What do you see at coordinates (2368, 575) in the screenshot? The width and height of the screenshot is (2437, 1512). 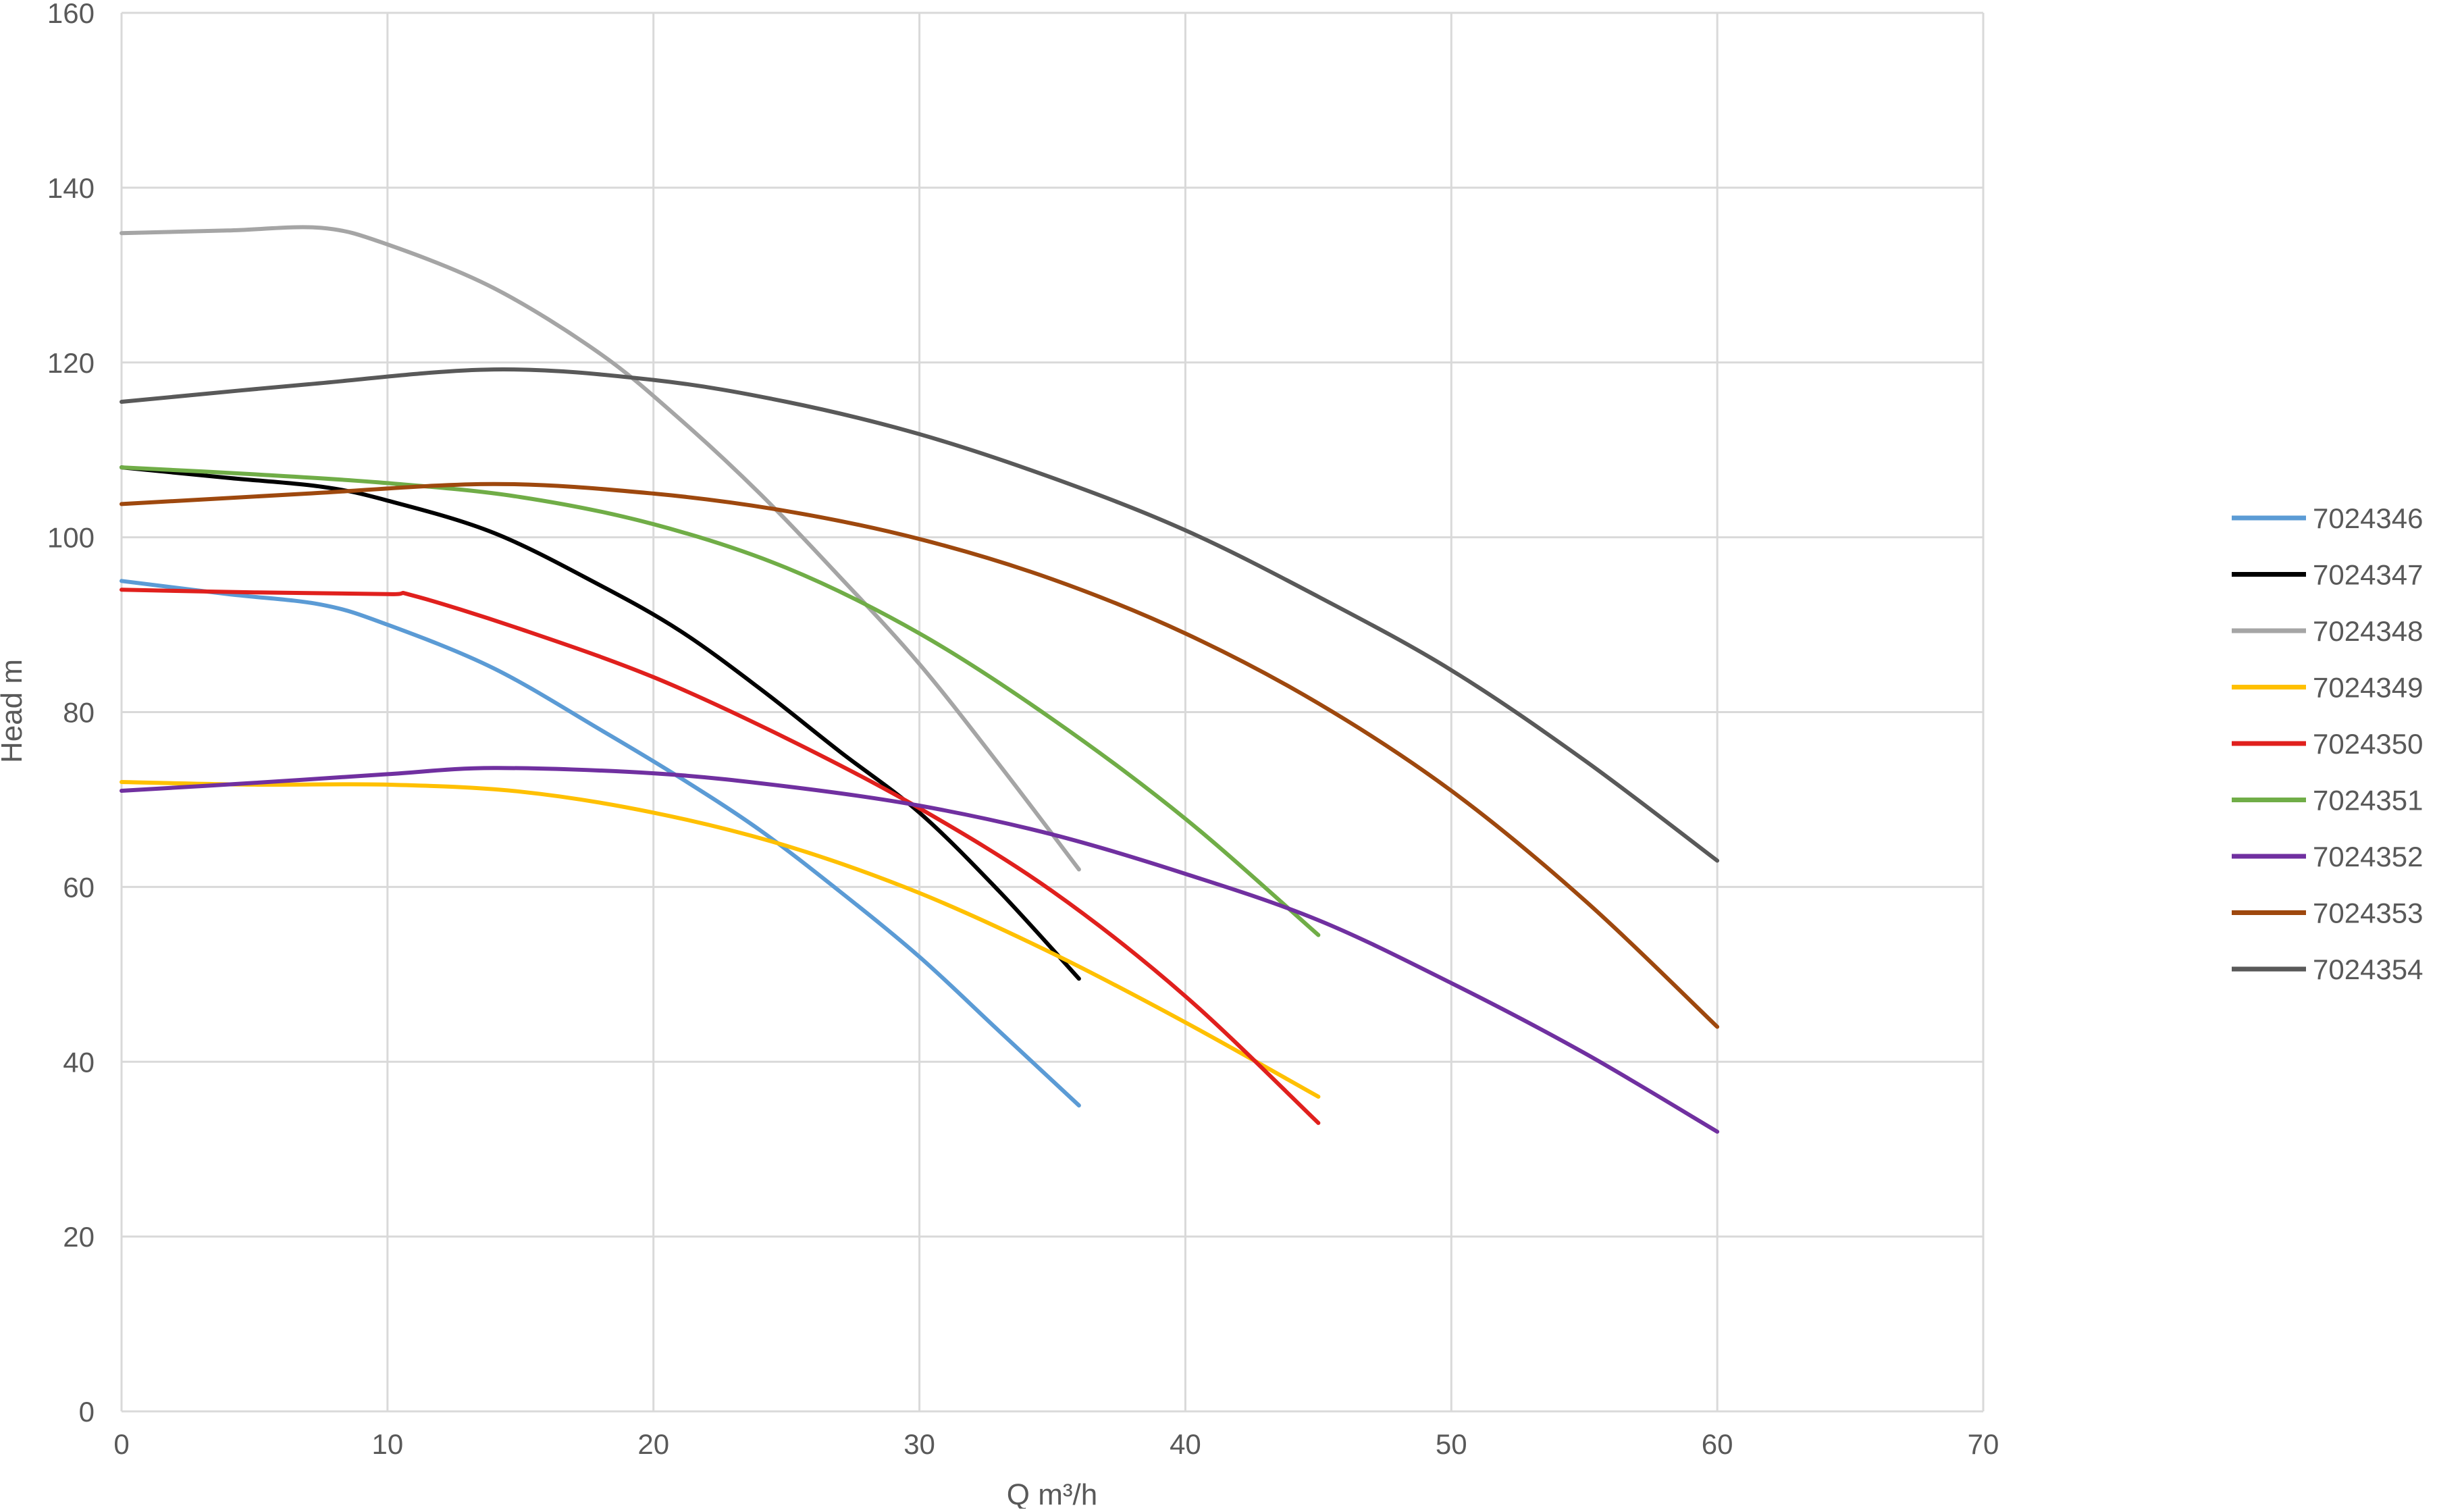 I see `legend-label-7024347: 7024347` at bounding box center [2368, 575].